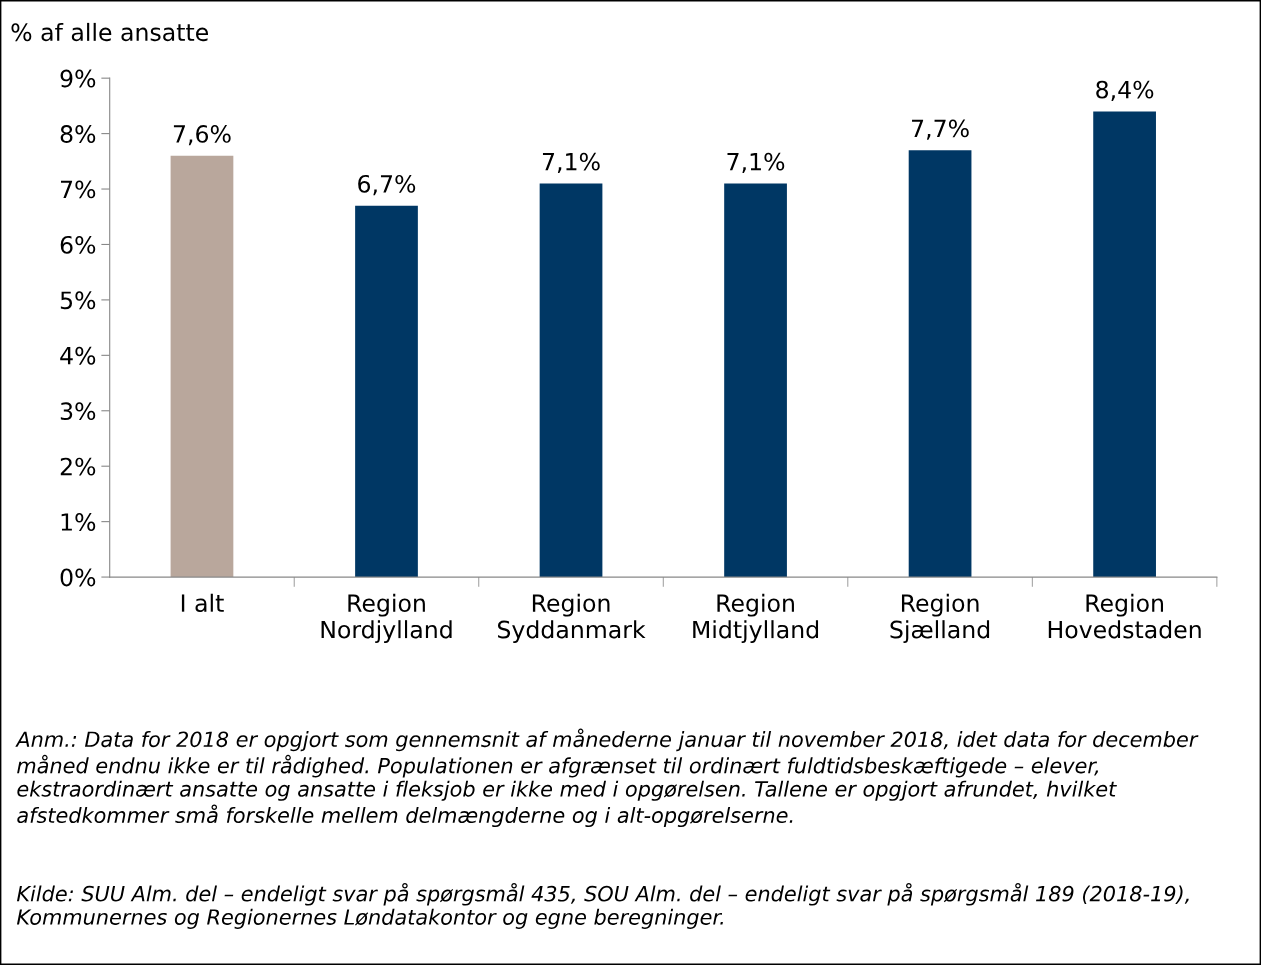 This screenshot has width=1261, height=965. Describe the element at coordinates (387, 185) in the screenshot. I see `data-label: 6,7%` at that location.